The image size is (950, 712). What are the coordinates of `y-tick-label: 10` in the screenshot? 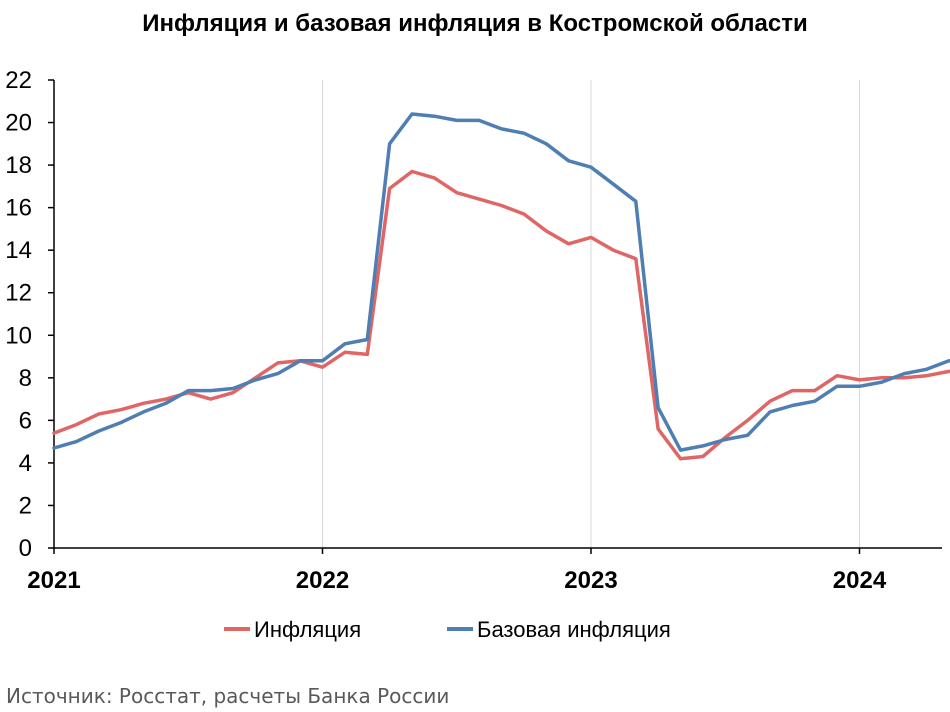 It's located at (18, 335).